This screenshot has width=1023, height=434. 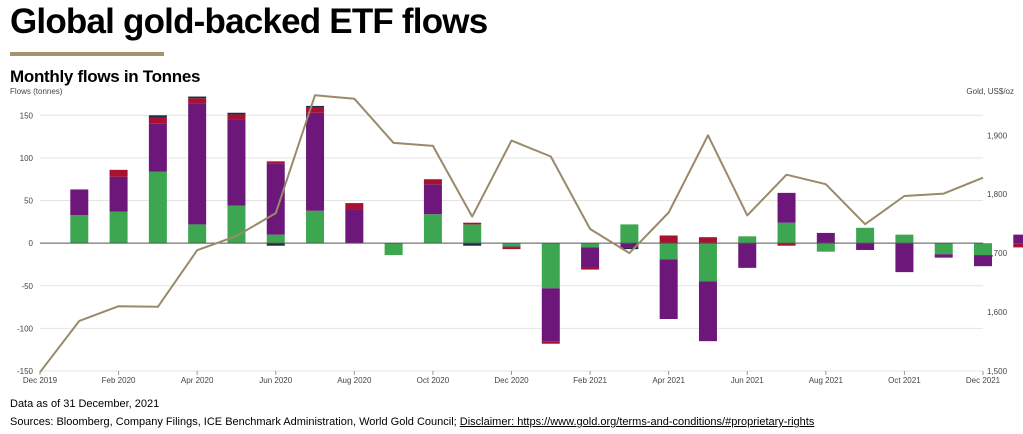 I want to click on y-tick-label: -100, so click(x=25, y=328).